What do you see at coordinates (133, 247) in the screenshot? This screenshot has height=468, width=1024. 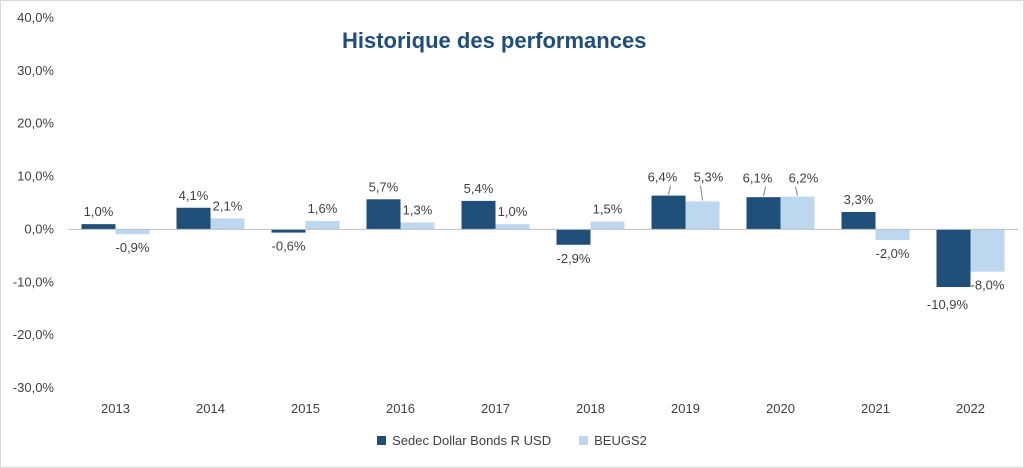 I see `data-label-series2: -0,9%` at bounding box center [133, 247].